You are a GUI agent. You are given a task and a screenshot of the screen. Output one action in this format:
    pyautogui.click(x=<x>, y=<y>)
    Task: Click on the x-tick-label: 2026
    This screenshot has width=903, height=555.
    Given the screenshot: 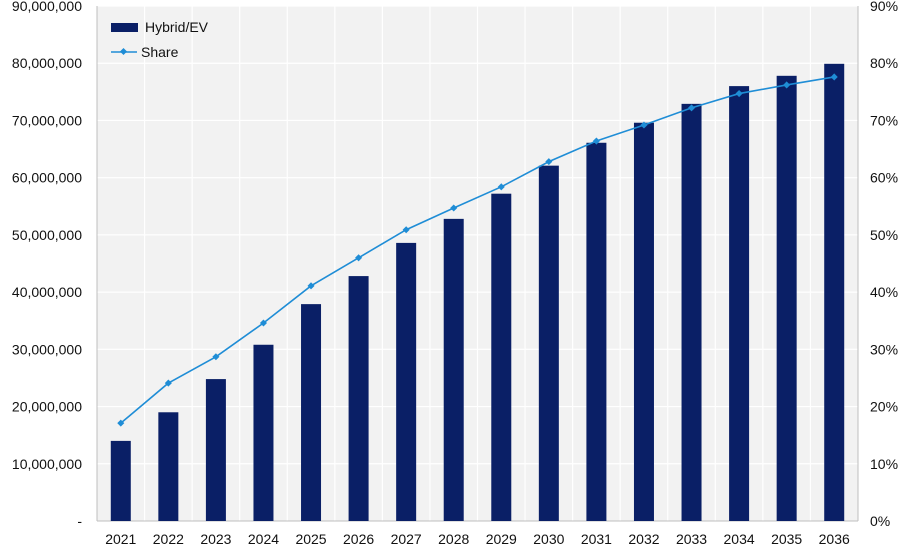 What is the action you would take?
    pyautogui.click(x=358, y=539)
    